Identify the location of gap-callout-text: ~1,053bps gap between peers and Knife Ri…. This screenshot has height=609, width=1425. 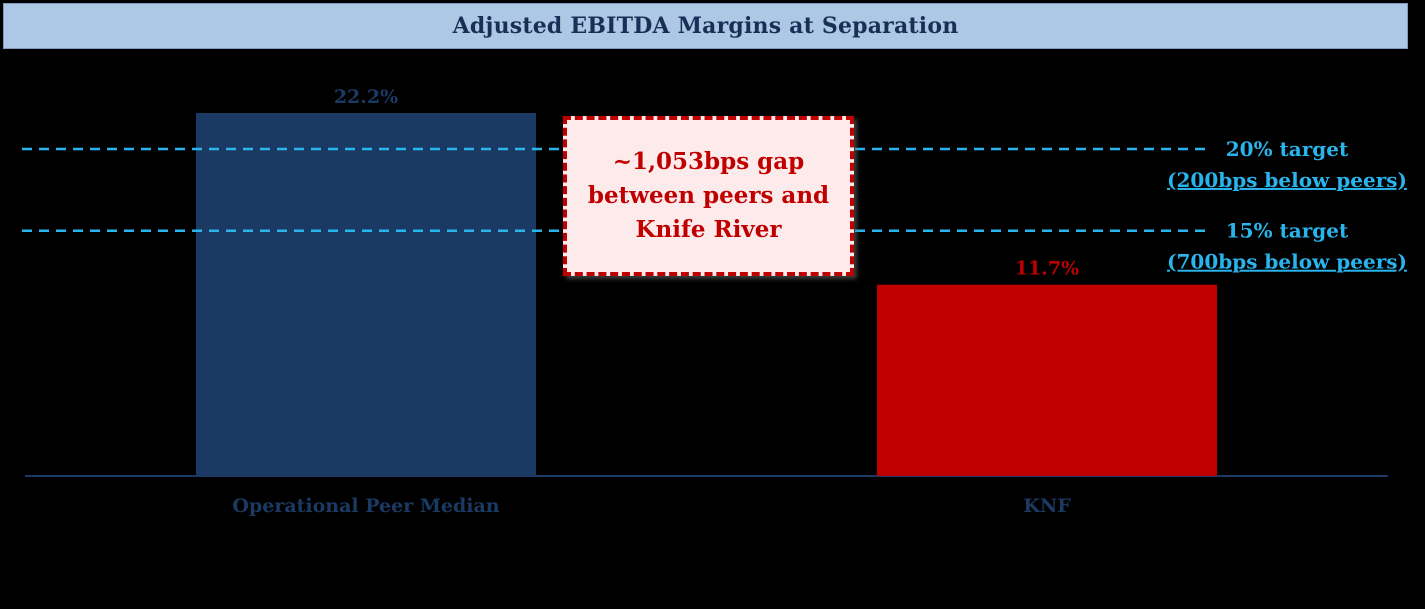
(708, 195).